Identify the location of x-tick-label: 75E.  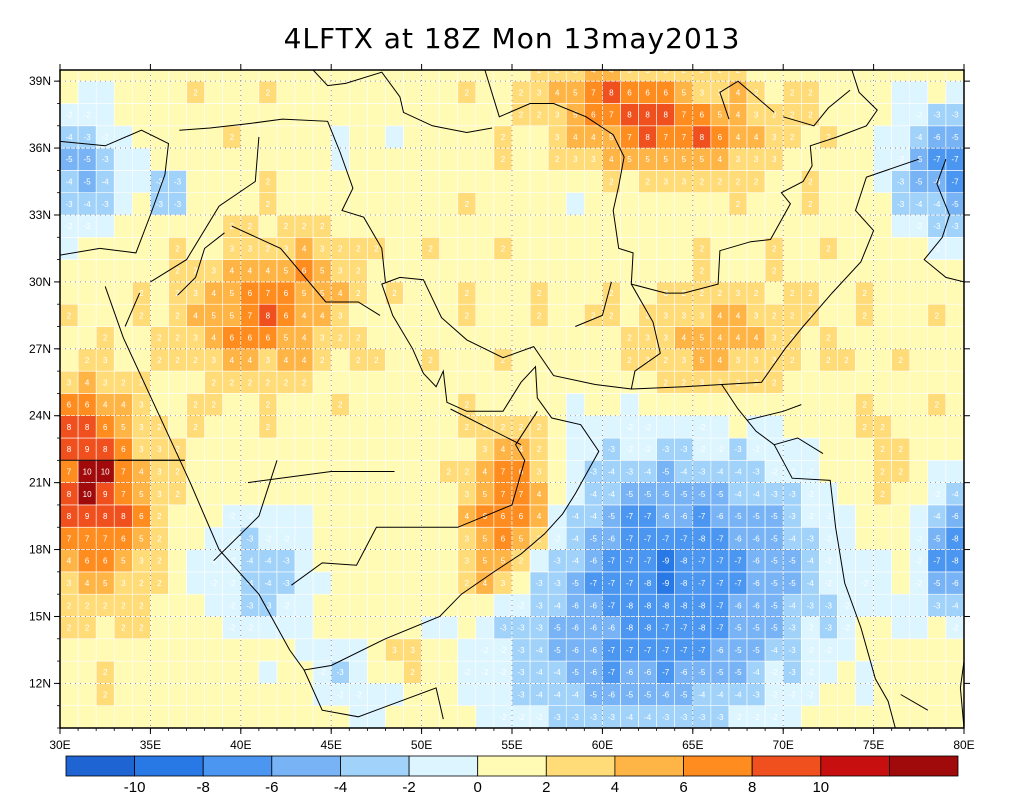
(873, 745).